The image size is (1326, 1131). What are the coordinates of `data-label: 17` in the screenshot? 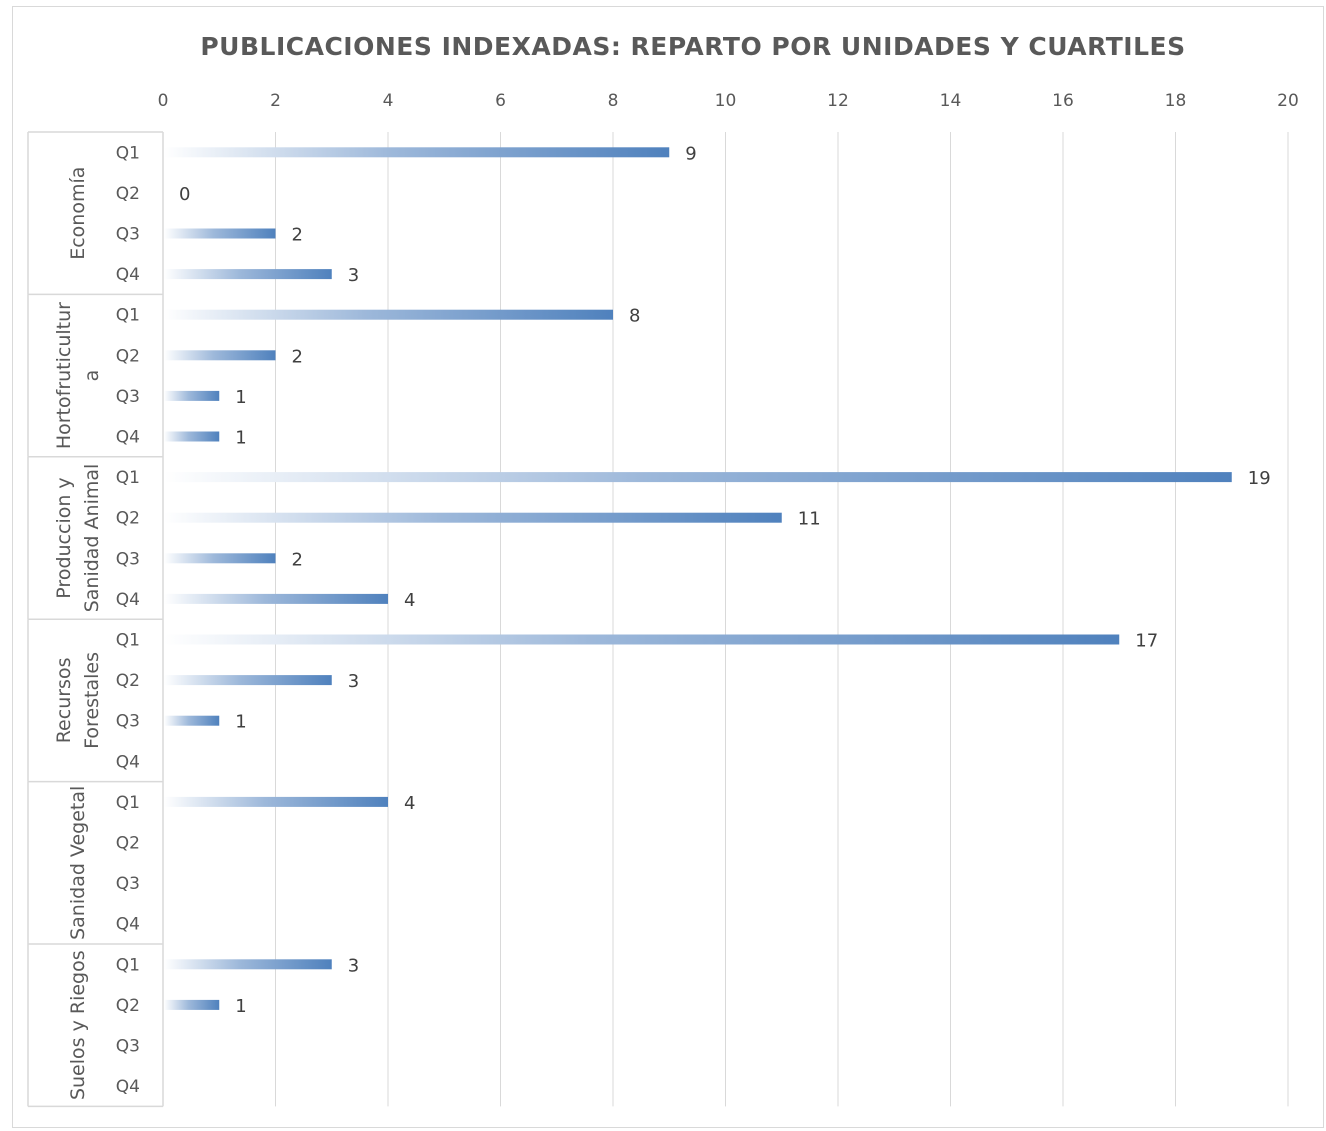 It's located at (1146, 641).